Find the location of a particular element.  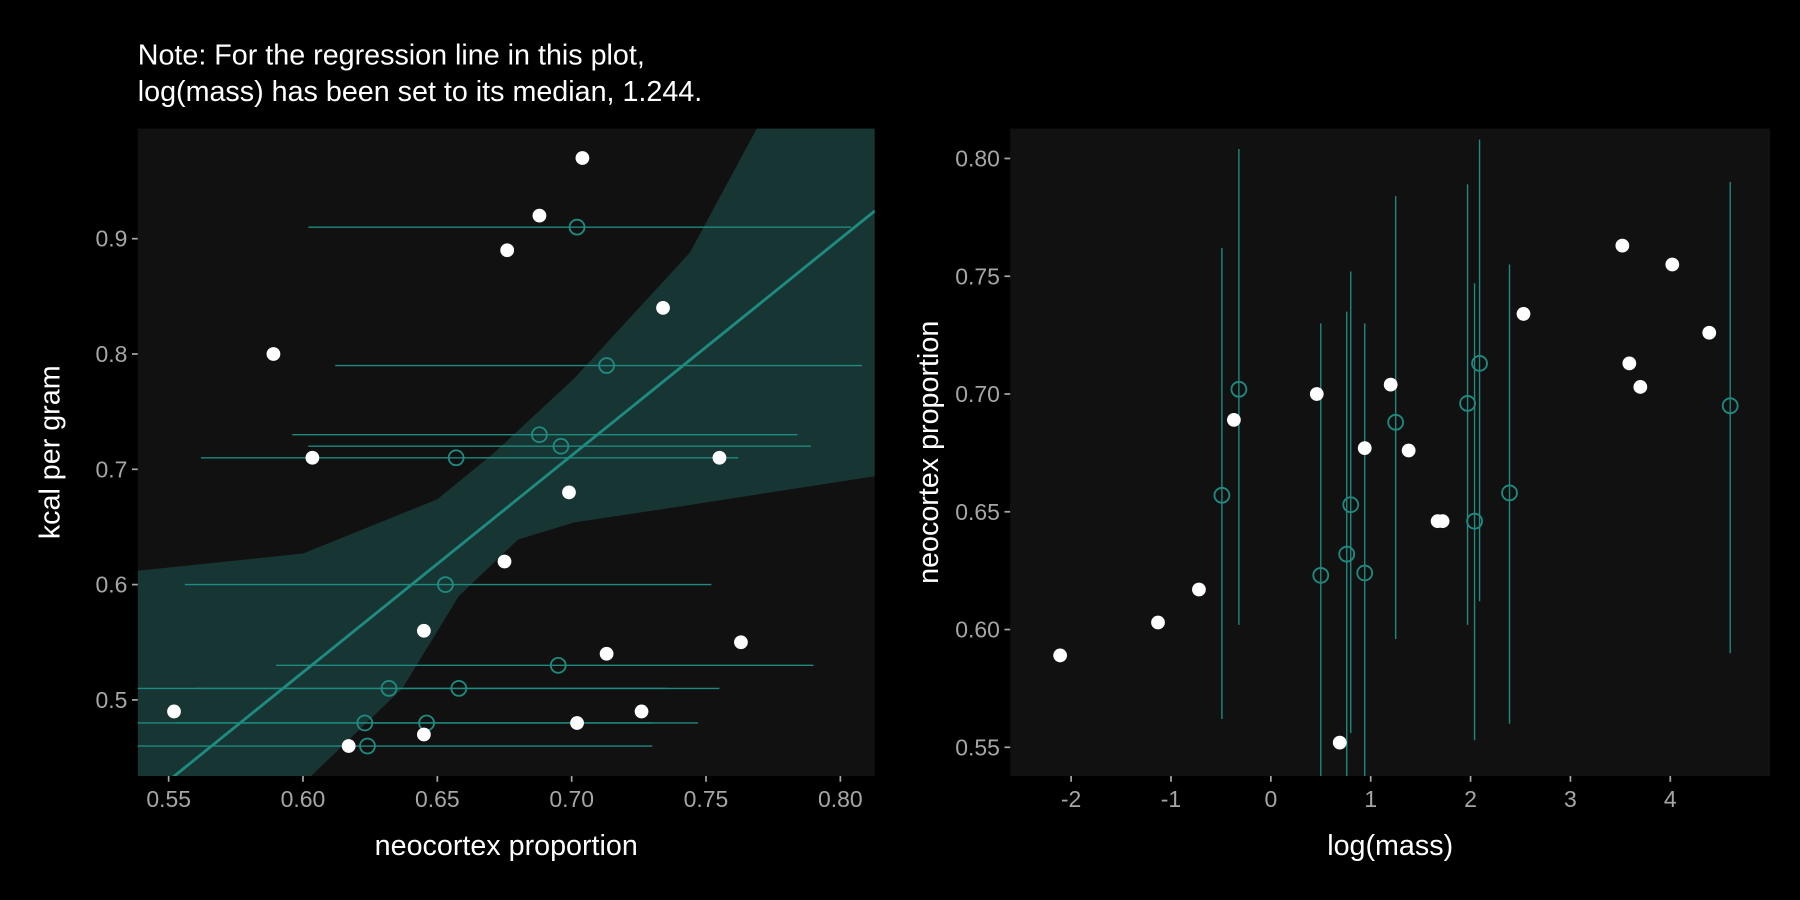

left-y-tick-label: 0.5 is located at coordinates (112, 700).